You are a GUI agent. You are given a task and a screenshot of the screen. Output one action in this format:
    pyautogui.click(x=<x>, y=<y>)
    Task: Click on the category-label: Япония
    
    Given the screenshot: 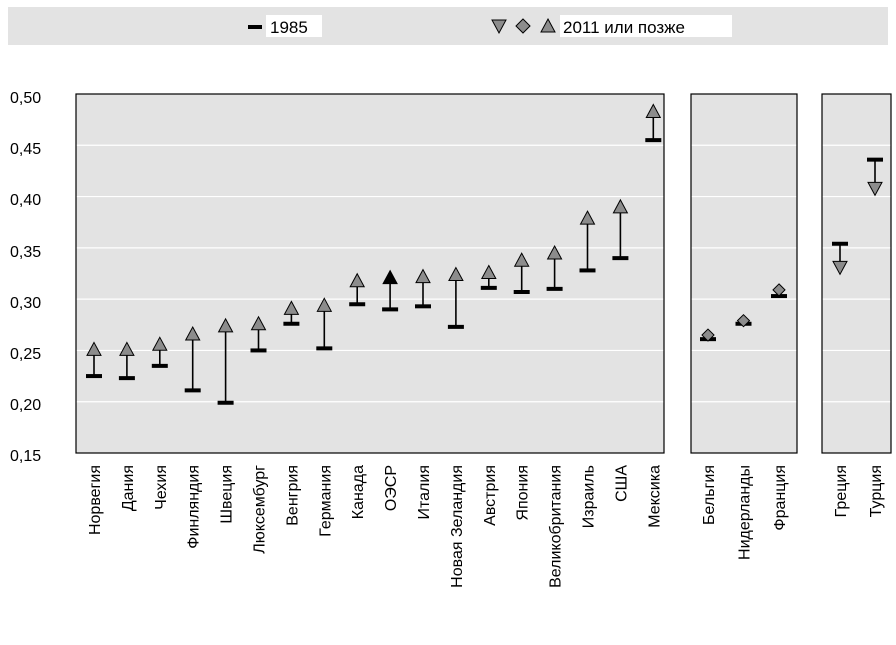 What is the action you would take?
    pyautogui.click(x=523, y=493)
    